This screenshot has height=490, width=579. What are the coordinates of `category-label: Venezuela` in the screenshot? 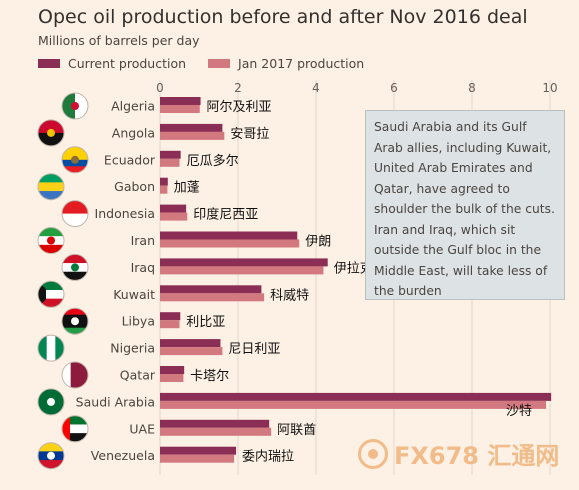 It's located at (123, 455).